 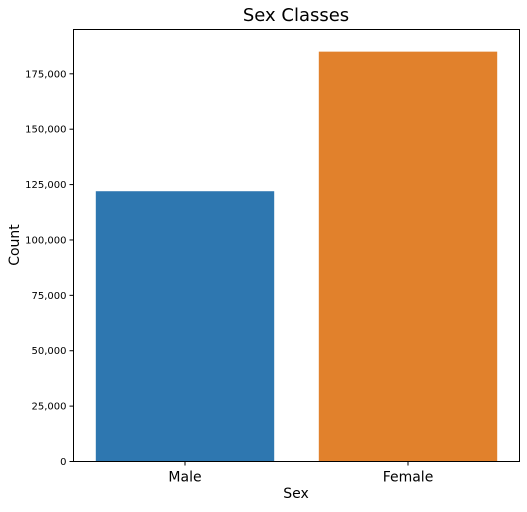 What do you see at coordinates (45, 130) in the screenshot?
I see `y-tick-label: 150,000` at bounding box center [45, 130].